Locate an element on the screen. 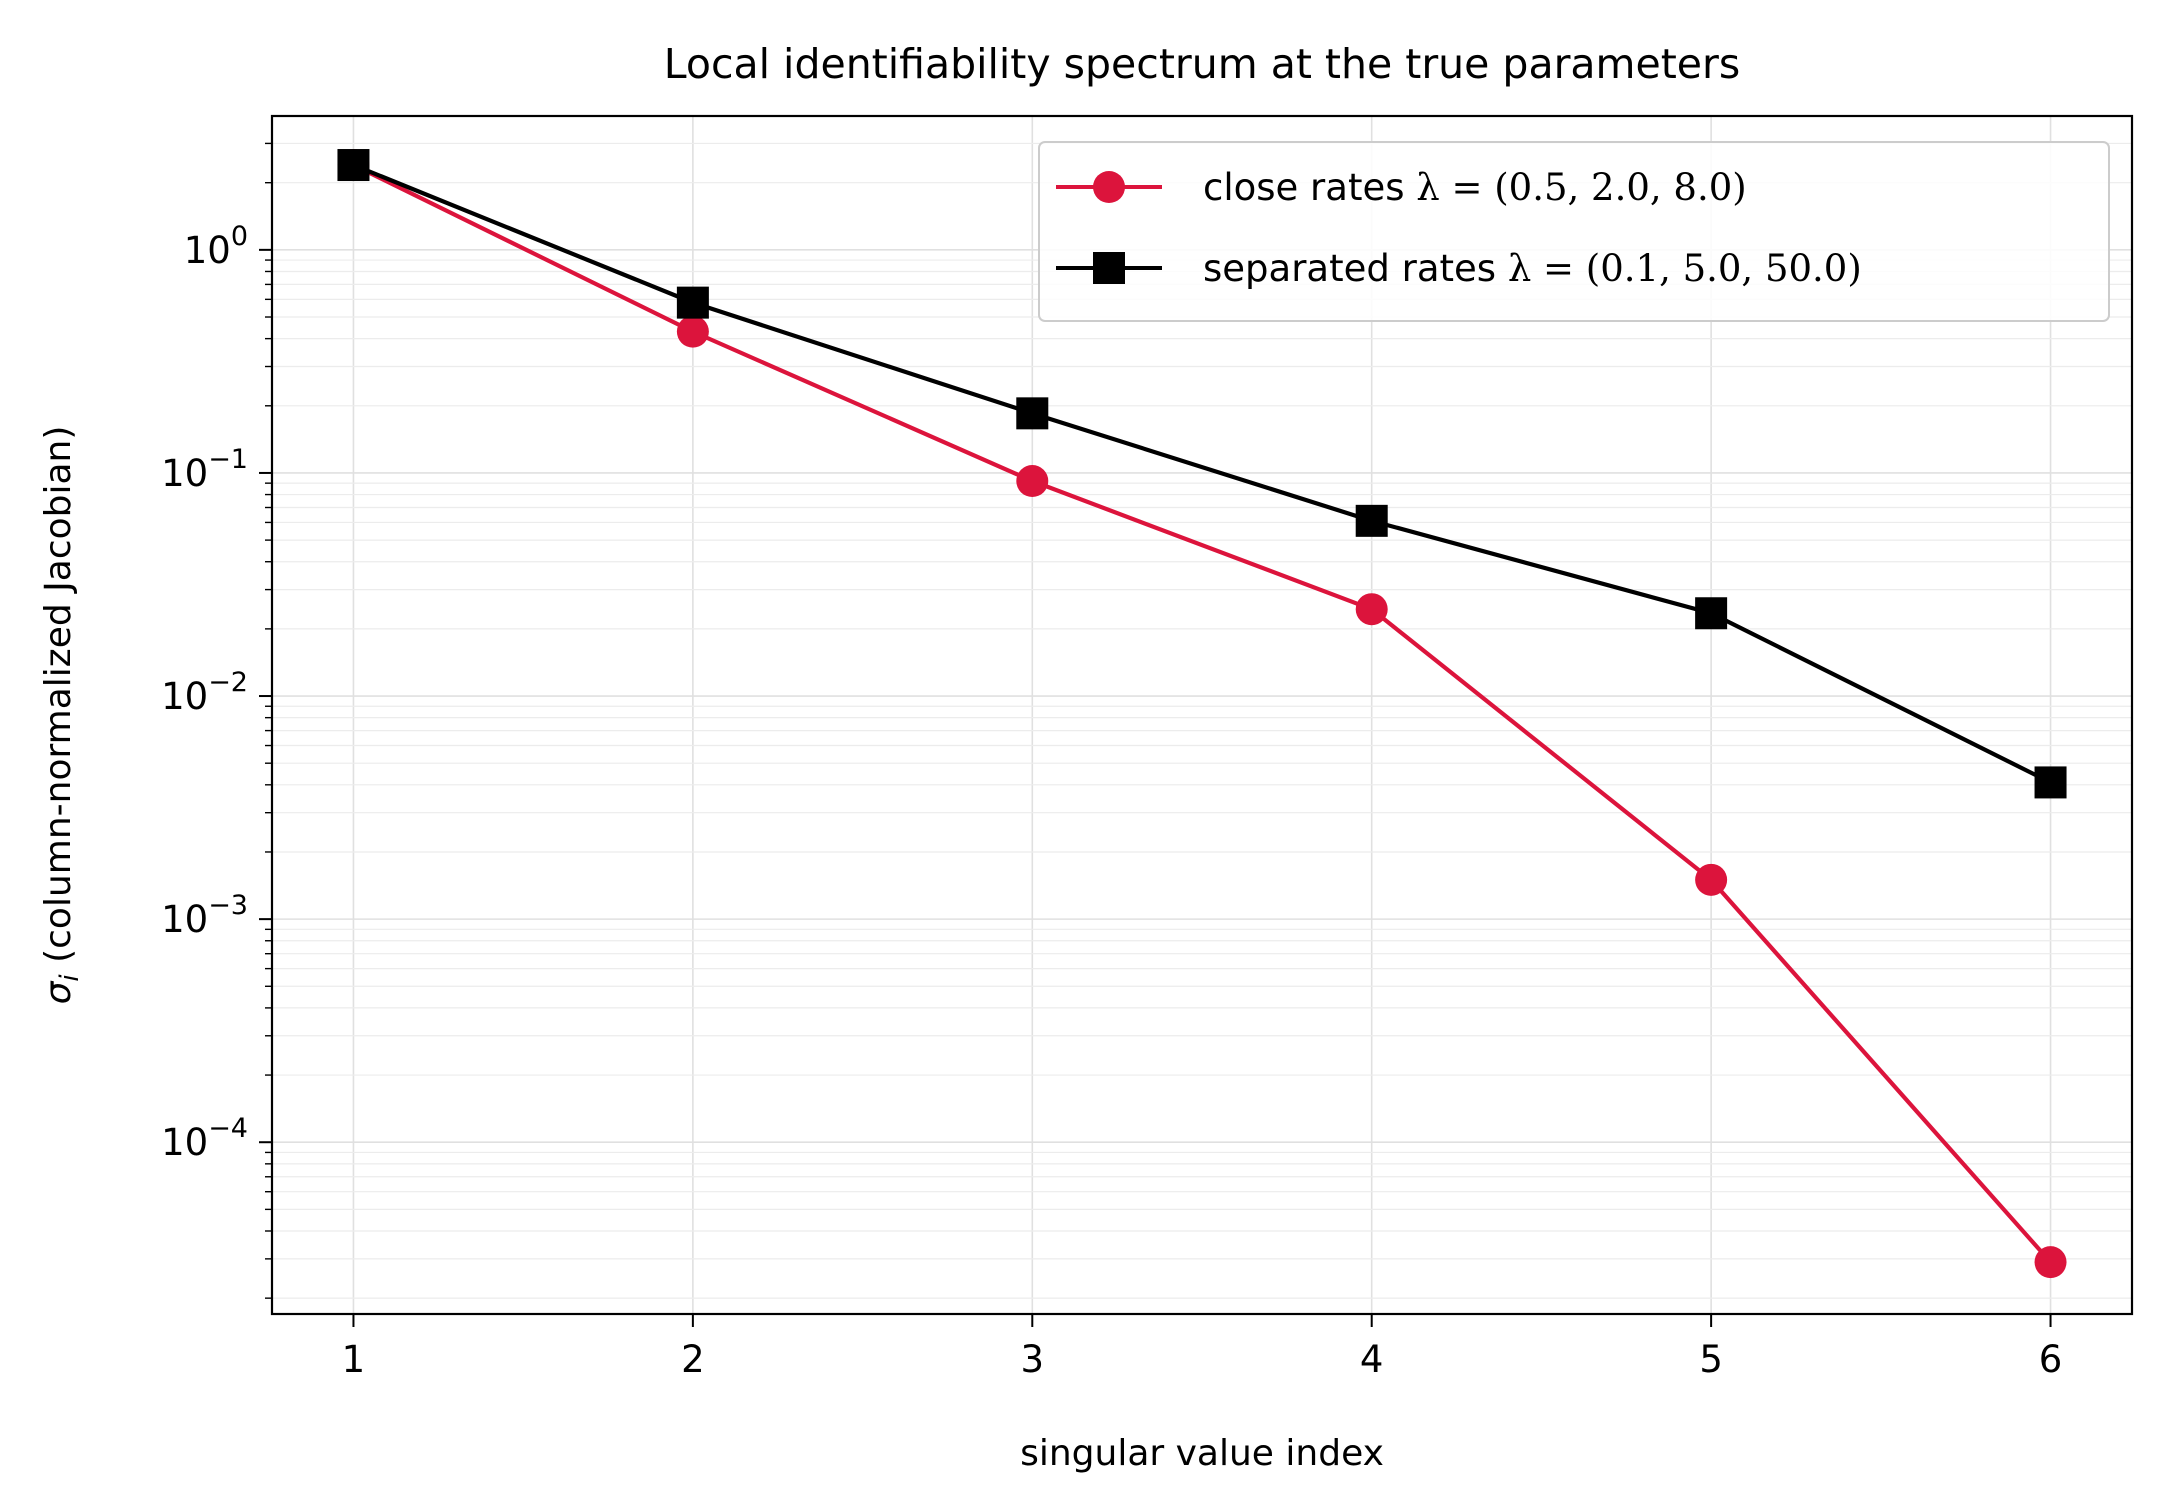 This screenshot has height=1495, width=2160. y-tick-label: 10⁻³ is located at coordinates (204, 915).